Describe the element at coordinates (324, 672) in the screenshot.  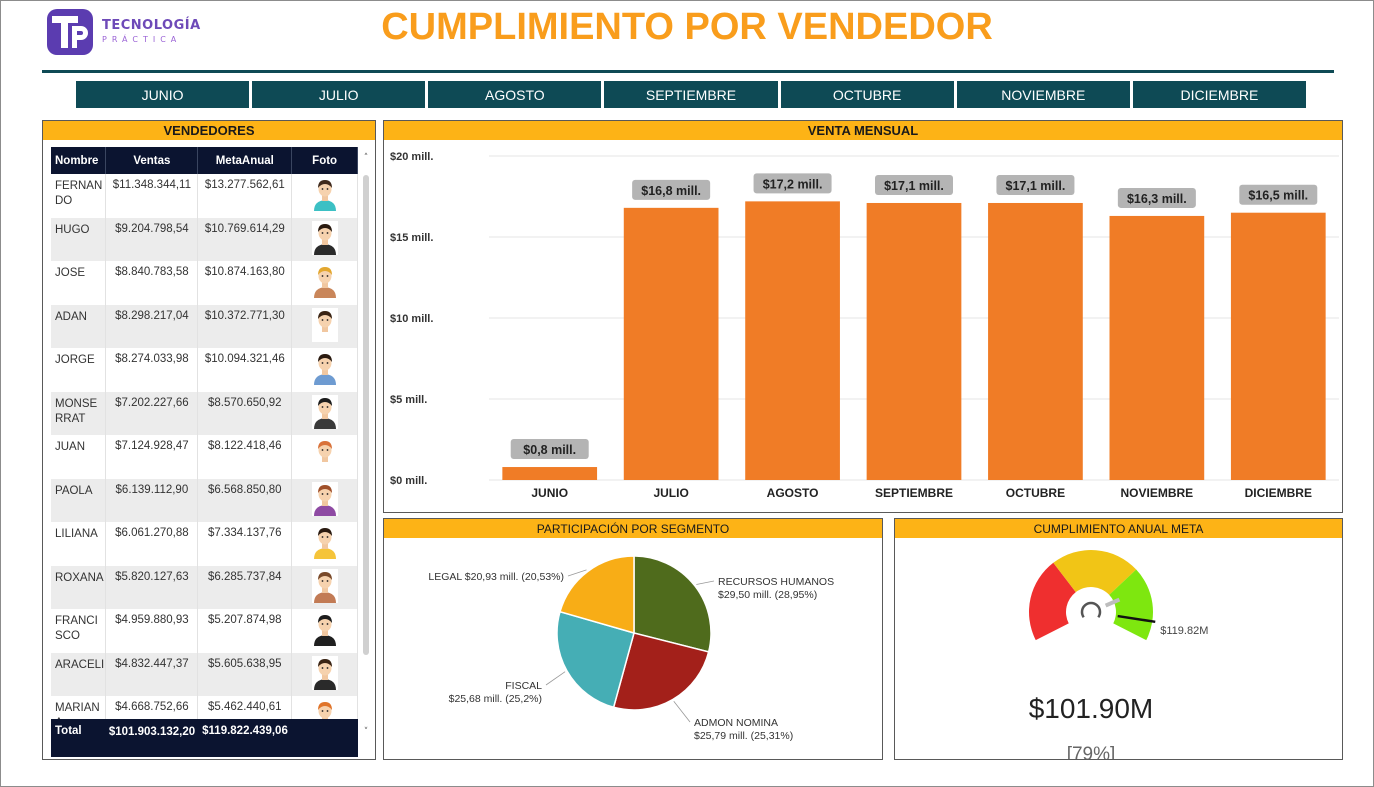
I see `avatar-woman-glasses-icon` at that location.